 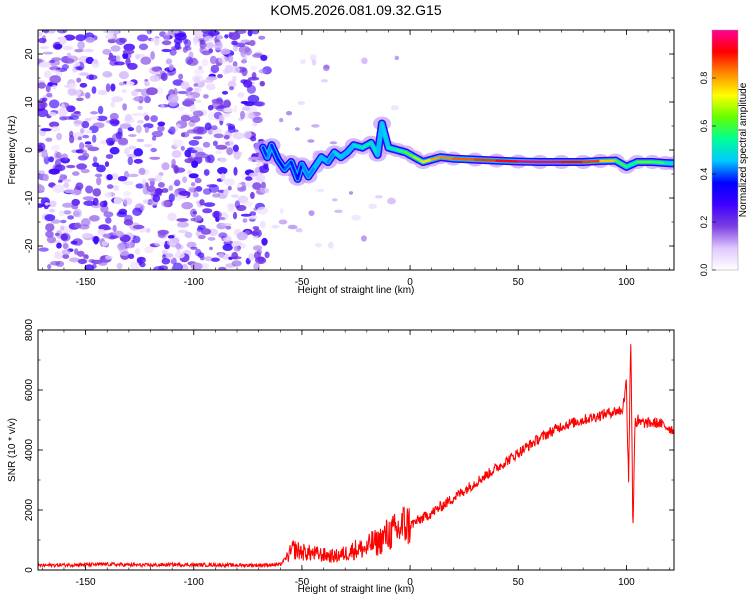 I want to click on snr-y-tick-label: 2000, so click(x=29, y=509).